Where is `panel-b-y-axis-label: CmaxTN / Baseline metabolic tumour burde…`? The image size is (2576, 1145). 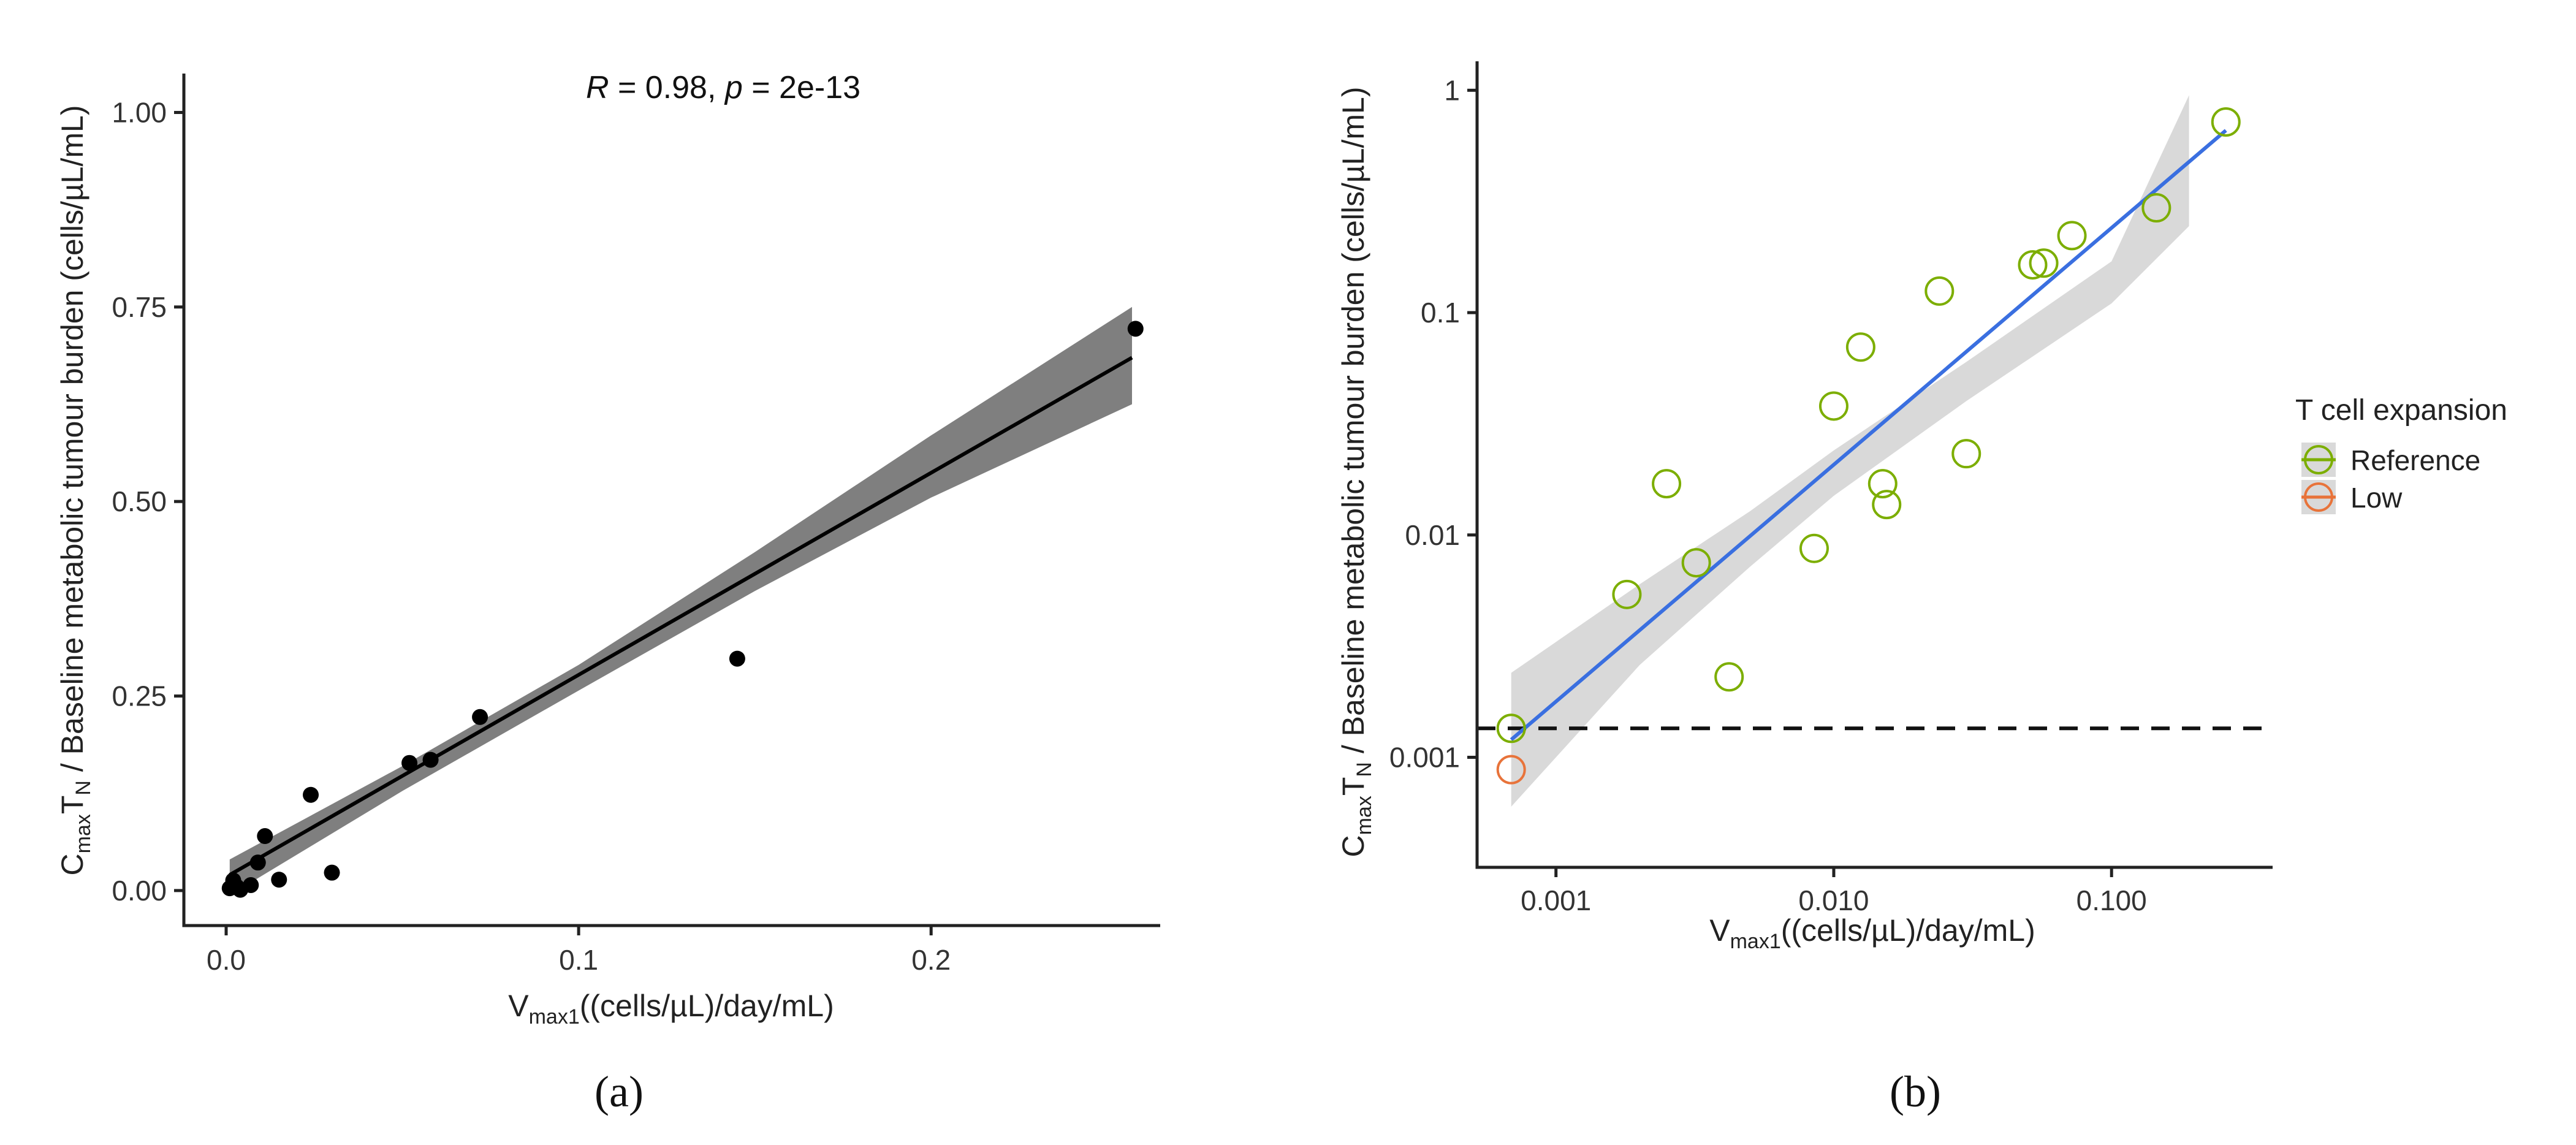
panel-b-y-axis-label: CmaxTN / Baseline metabolic tumour burde… is located at coordinates (1356, 472).